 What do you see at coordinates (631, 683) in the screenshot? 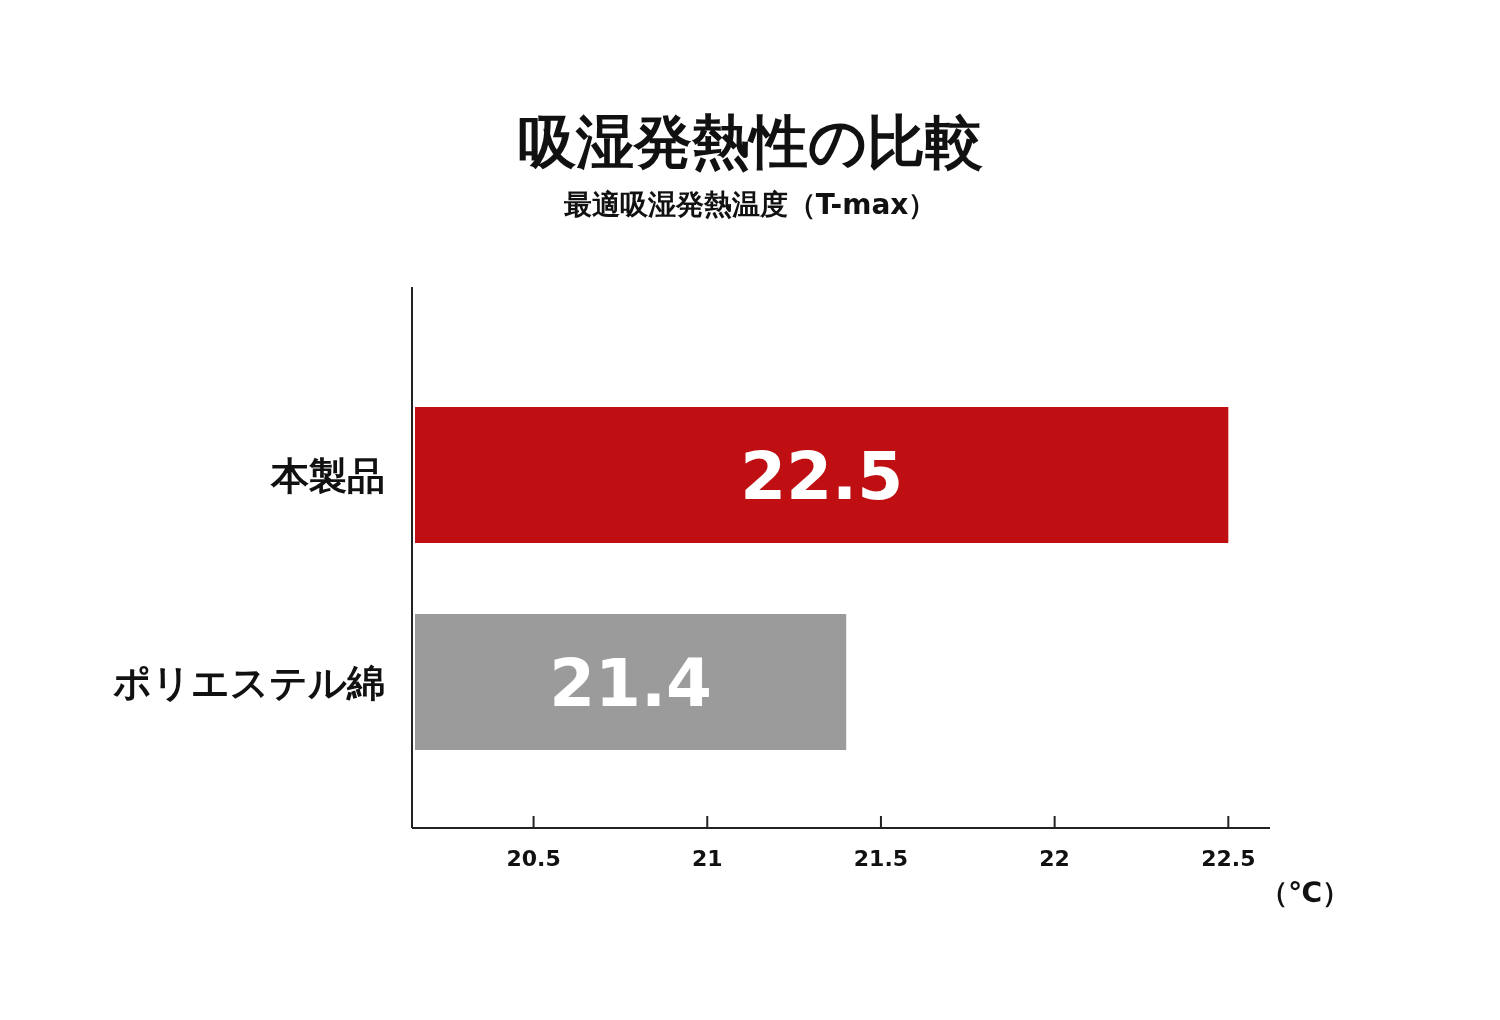
I see `data-label: 21.4` at bounding box center [631, 683].